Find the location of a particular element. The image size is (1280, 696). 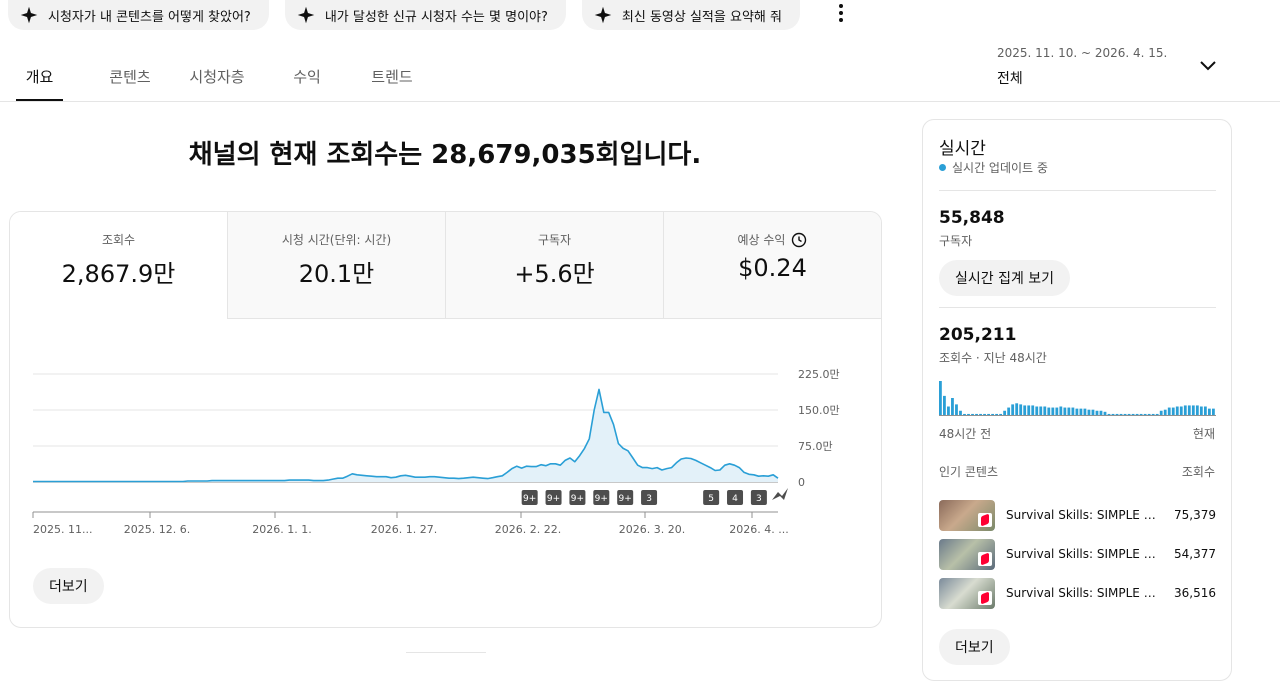

tab-bar: 개요 콘텐츠 시청자층 수익 트렌드 is located at coordinates (215, 76).